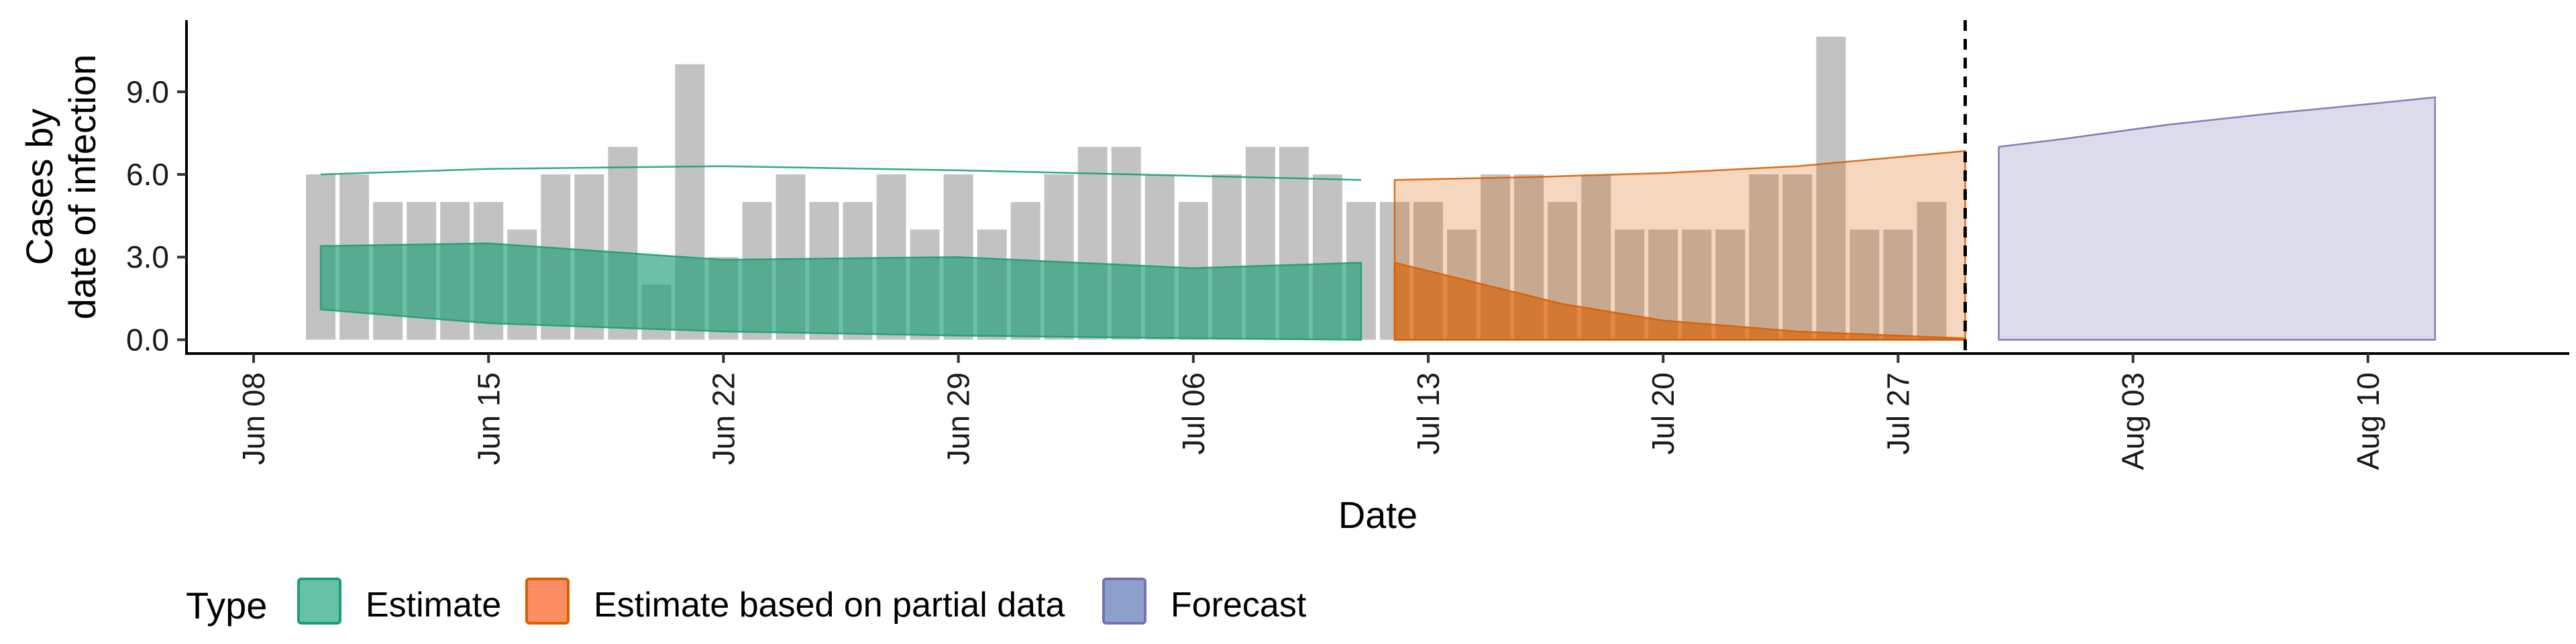 This screenshot has width=2576, height=644. Describe the element at coordinates (1377, 515) in the screenshot. I see `x-axis-title: Date` at that location.